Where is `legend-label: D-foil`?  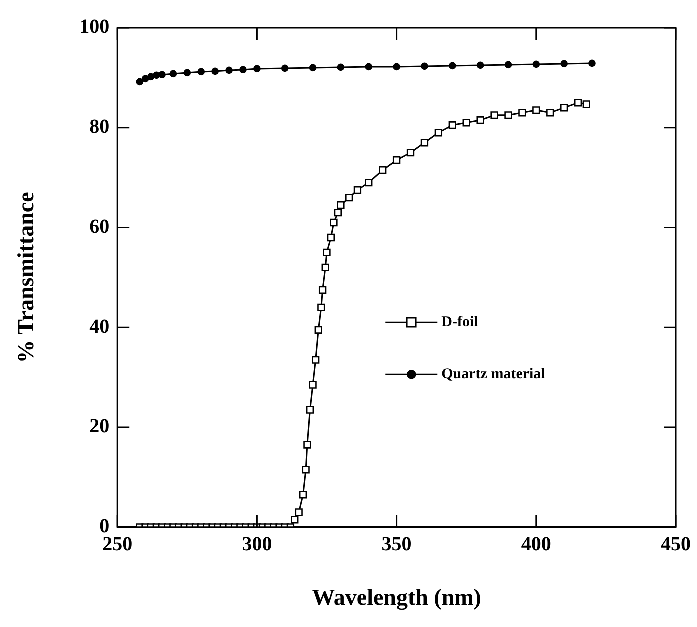 legend-label: D-foil is located at coordinates (460, 322).